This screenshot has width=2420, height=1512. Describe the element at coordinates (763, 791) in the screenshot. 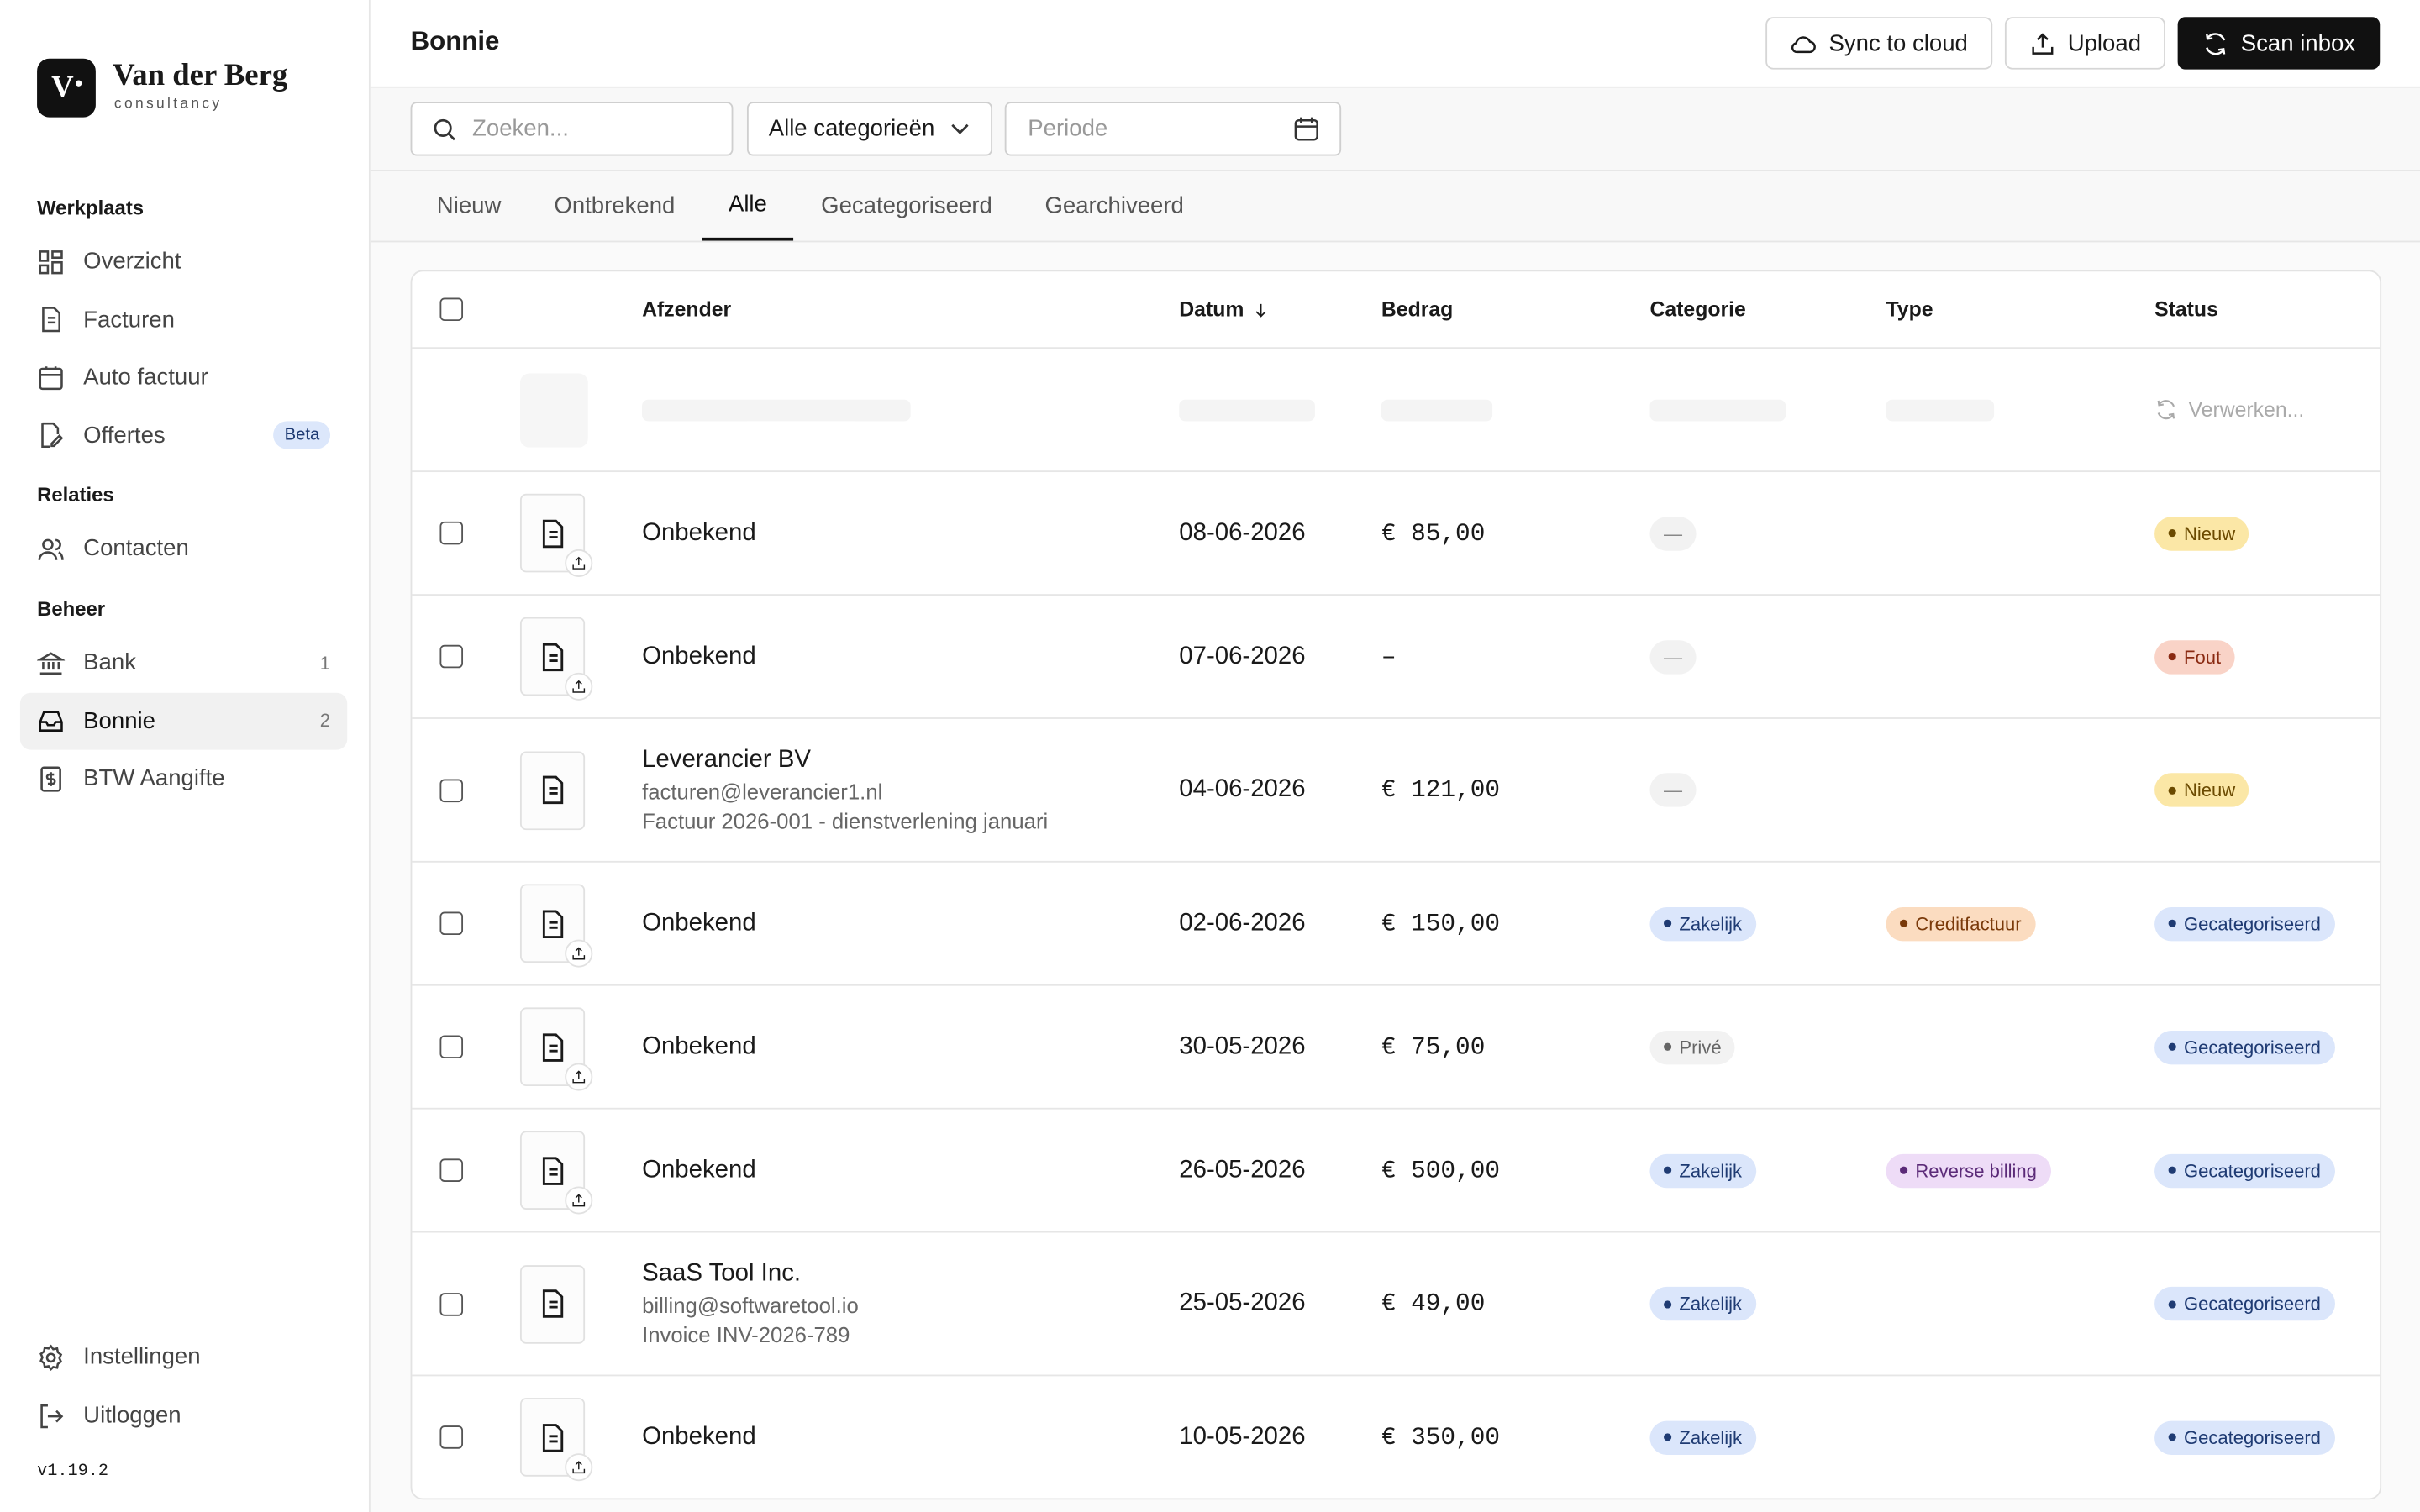

I see `sender-email: facturen@leverancier1.nl` at that location.